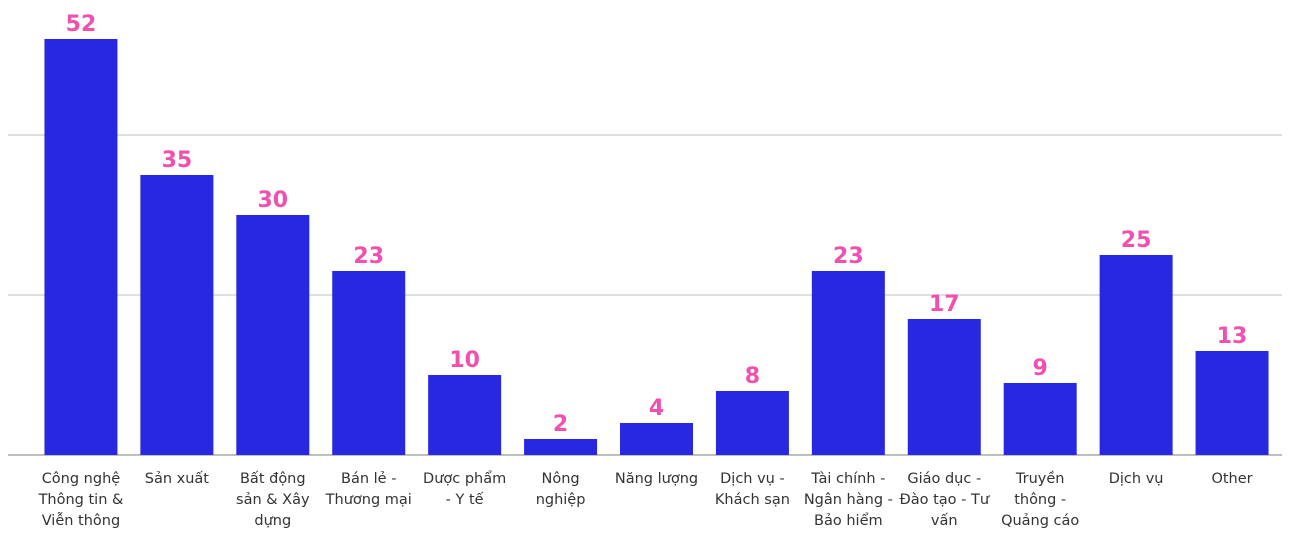 This screenshot has width=1292, height=539. Describe the element at coordinates (81, 500) in the screenshot. I see `x-tick-label: Công nghệ Thông tin & Viễn thông` at that location.